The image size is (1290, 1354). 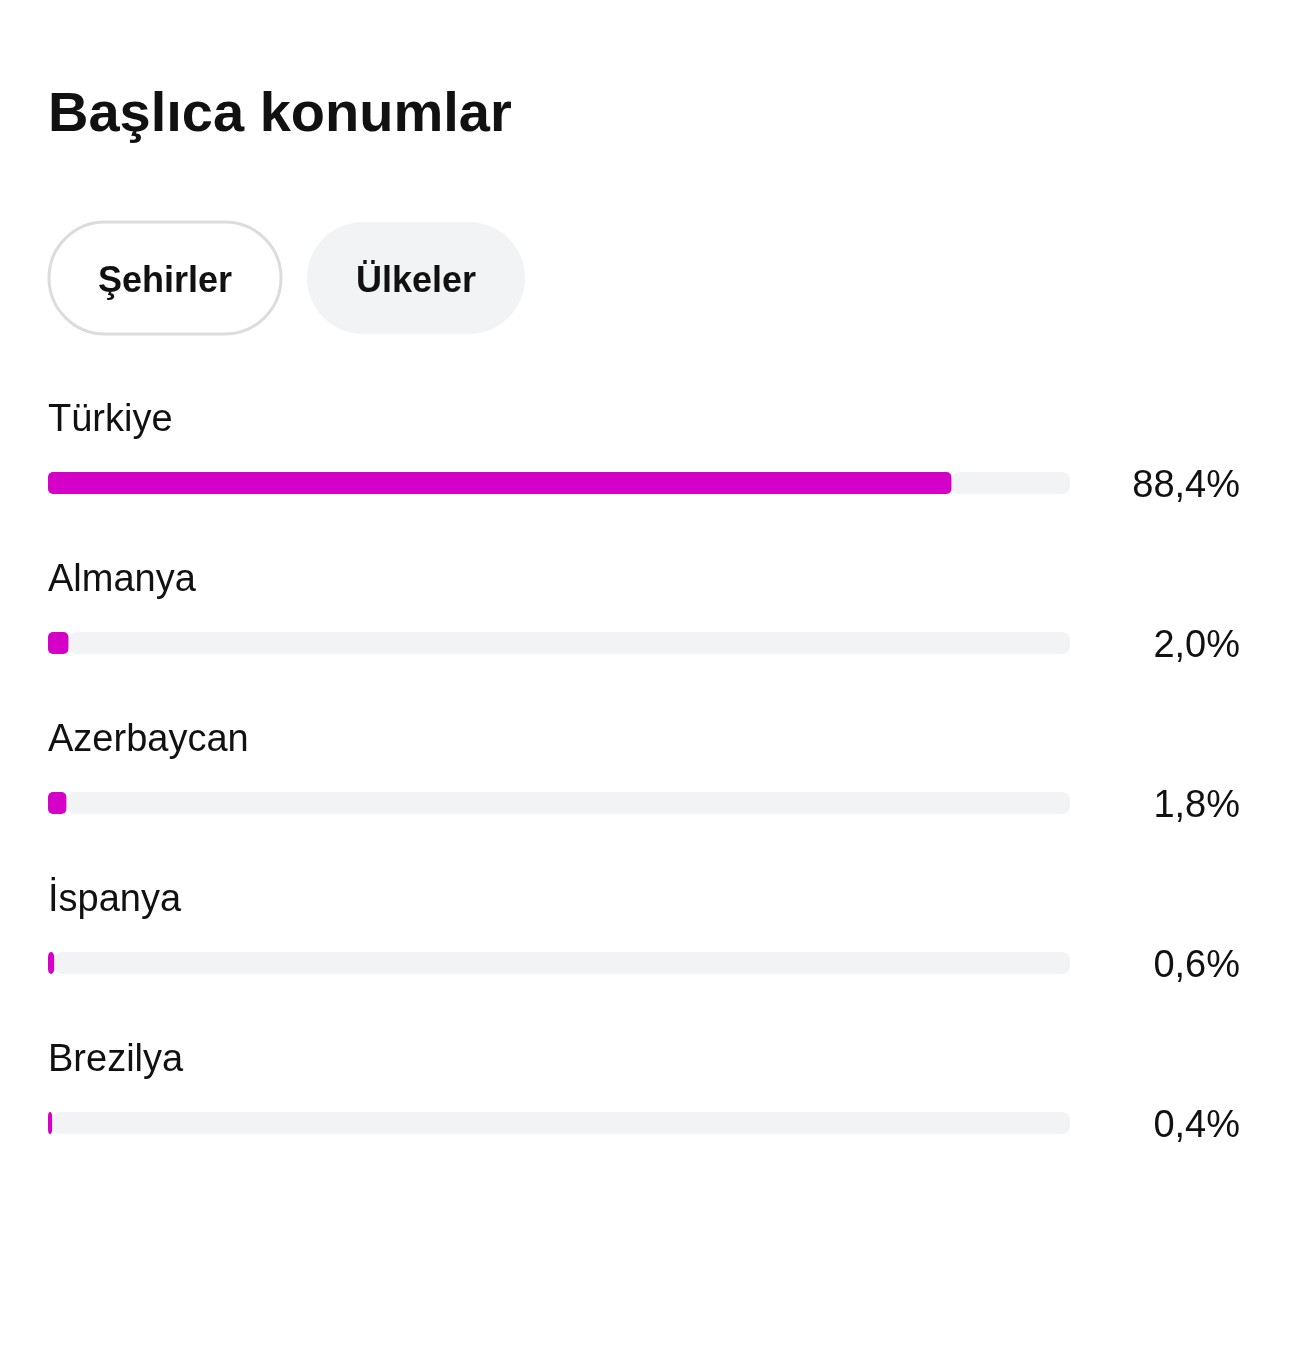 What do you see at coordinates (115, 898) in the screenshot?
I see `y-tick-label: İspanya` at bounding box center [115, 898].